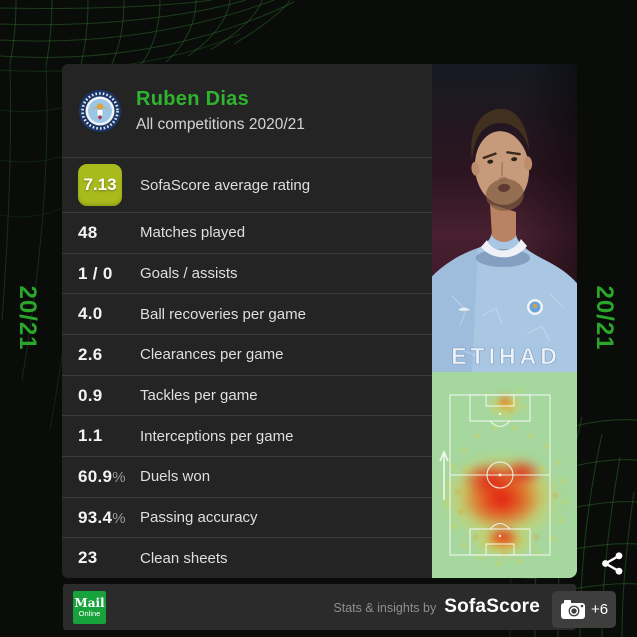 The width and height of the screenshot is (637, 637). Describe the element at coordinates (90, 436) in the screenshot. I see `stat-value: 1.1` at that location.